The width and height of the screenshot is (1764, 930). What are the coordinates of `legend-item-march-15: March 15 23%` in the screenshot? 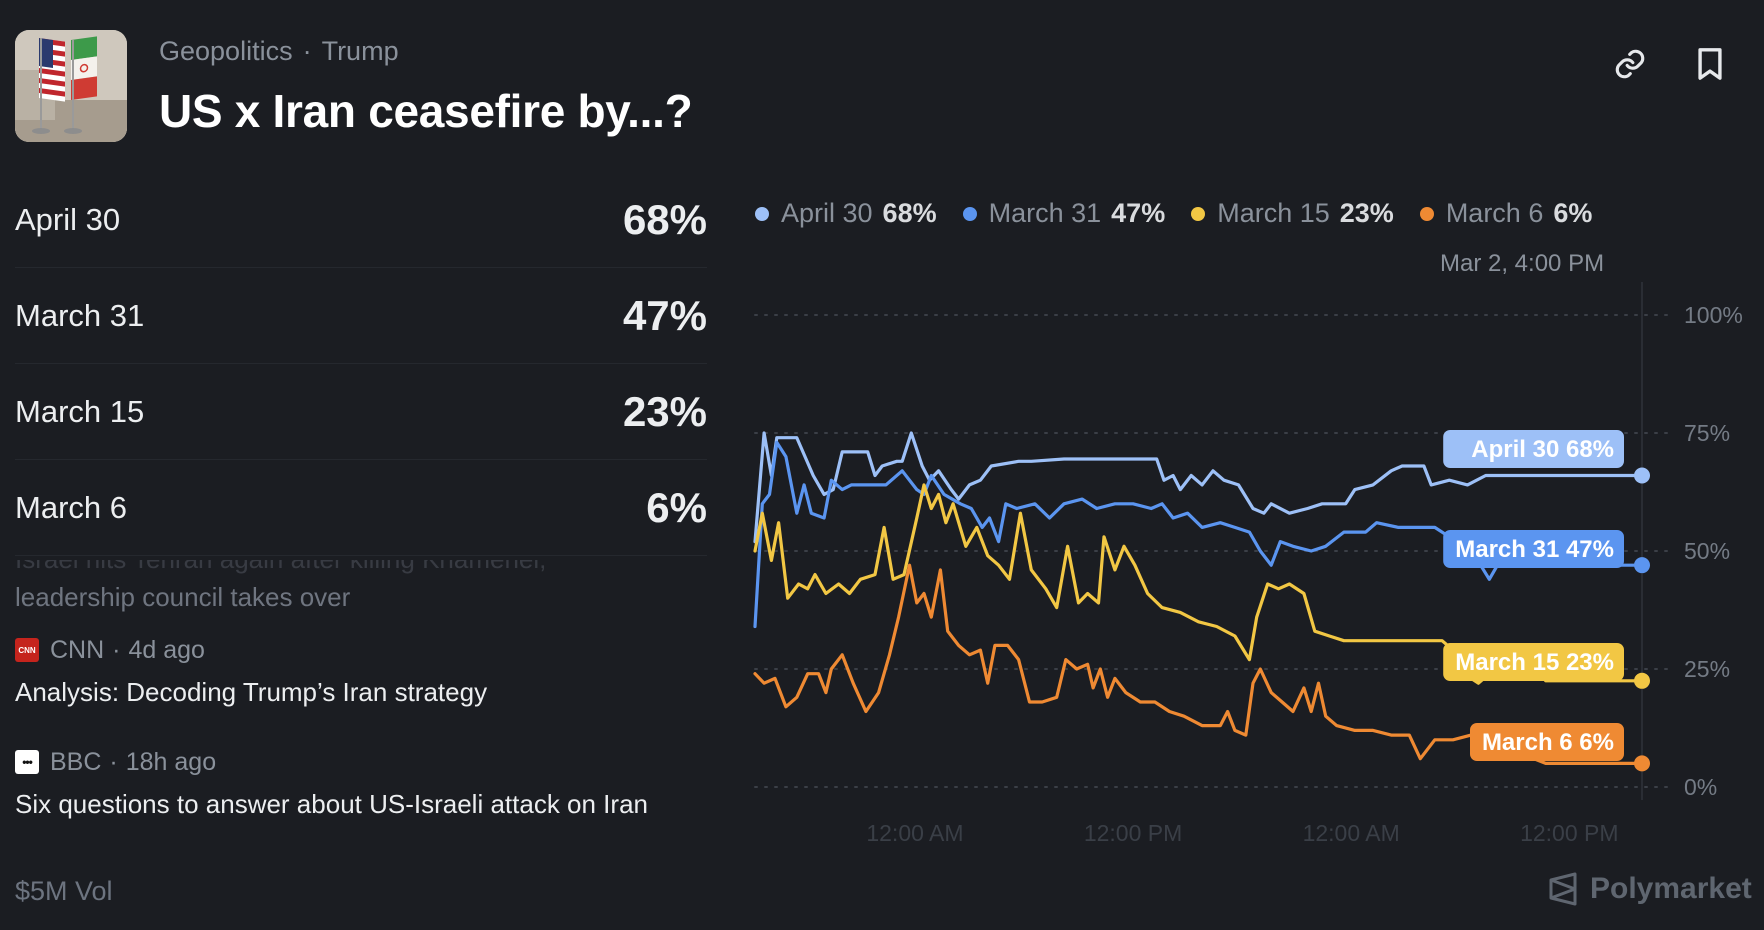 It's located at (1292, 213).